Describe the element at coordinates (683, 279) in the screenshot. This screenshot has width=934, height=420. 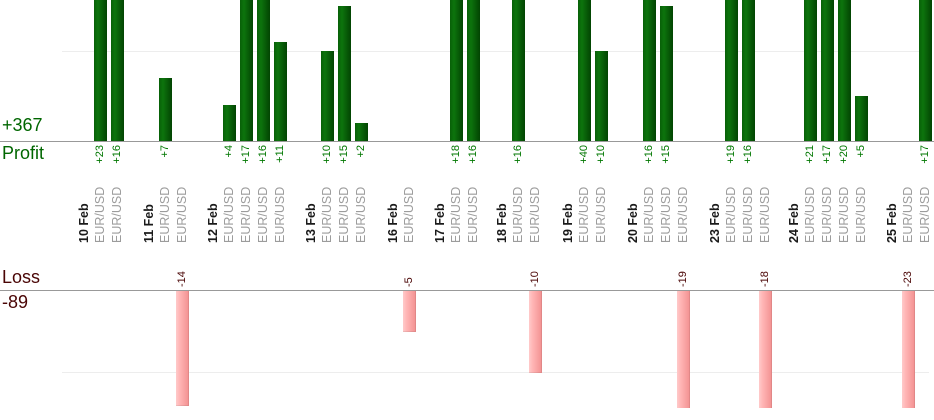
I see `loss-value-label: -19` at that location.